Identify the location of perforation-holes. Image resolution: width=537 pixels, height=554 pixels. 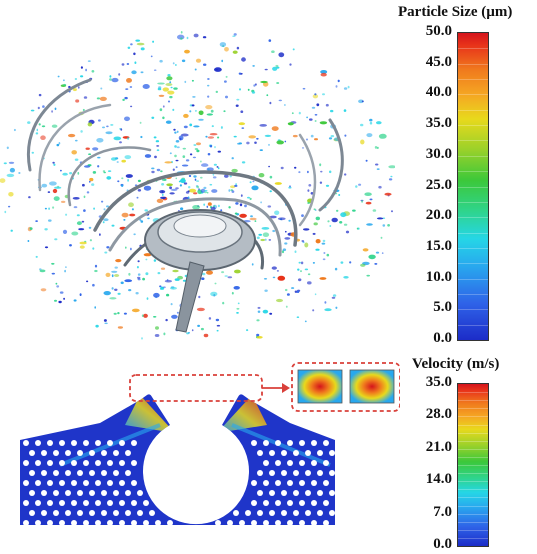
(179, 483).